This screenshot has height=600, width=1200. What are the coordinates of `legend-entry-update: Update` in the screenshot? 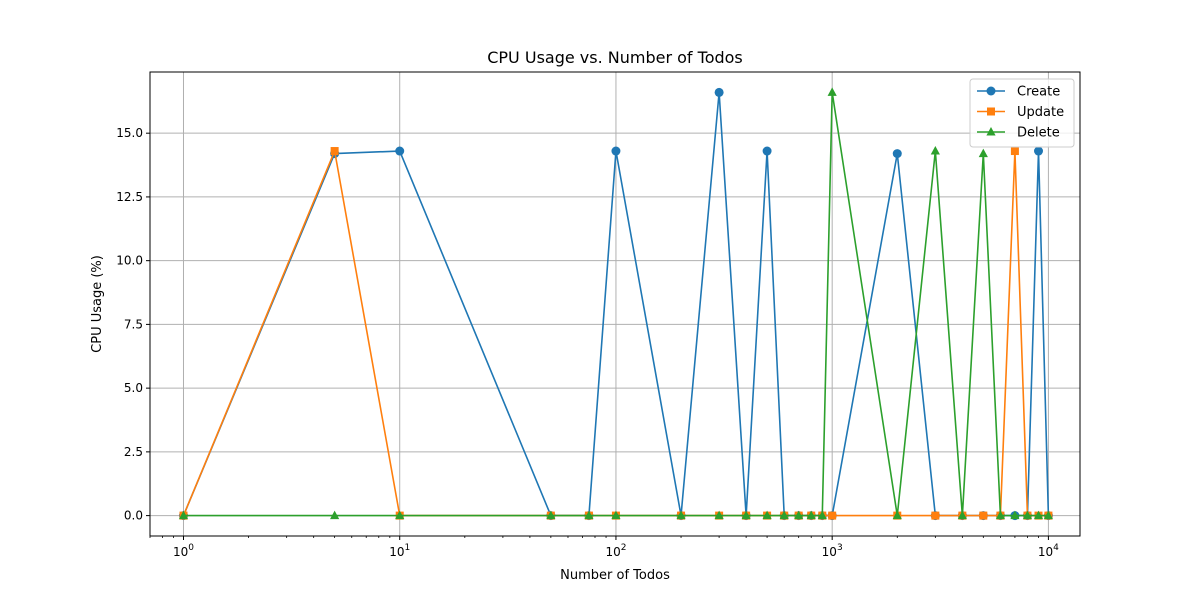 It's located at (1020, 112).